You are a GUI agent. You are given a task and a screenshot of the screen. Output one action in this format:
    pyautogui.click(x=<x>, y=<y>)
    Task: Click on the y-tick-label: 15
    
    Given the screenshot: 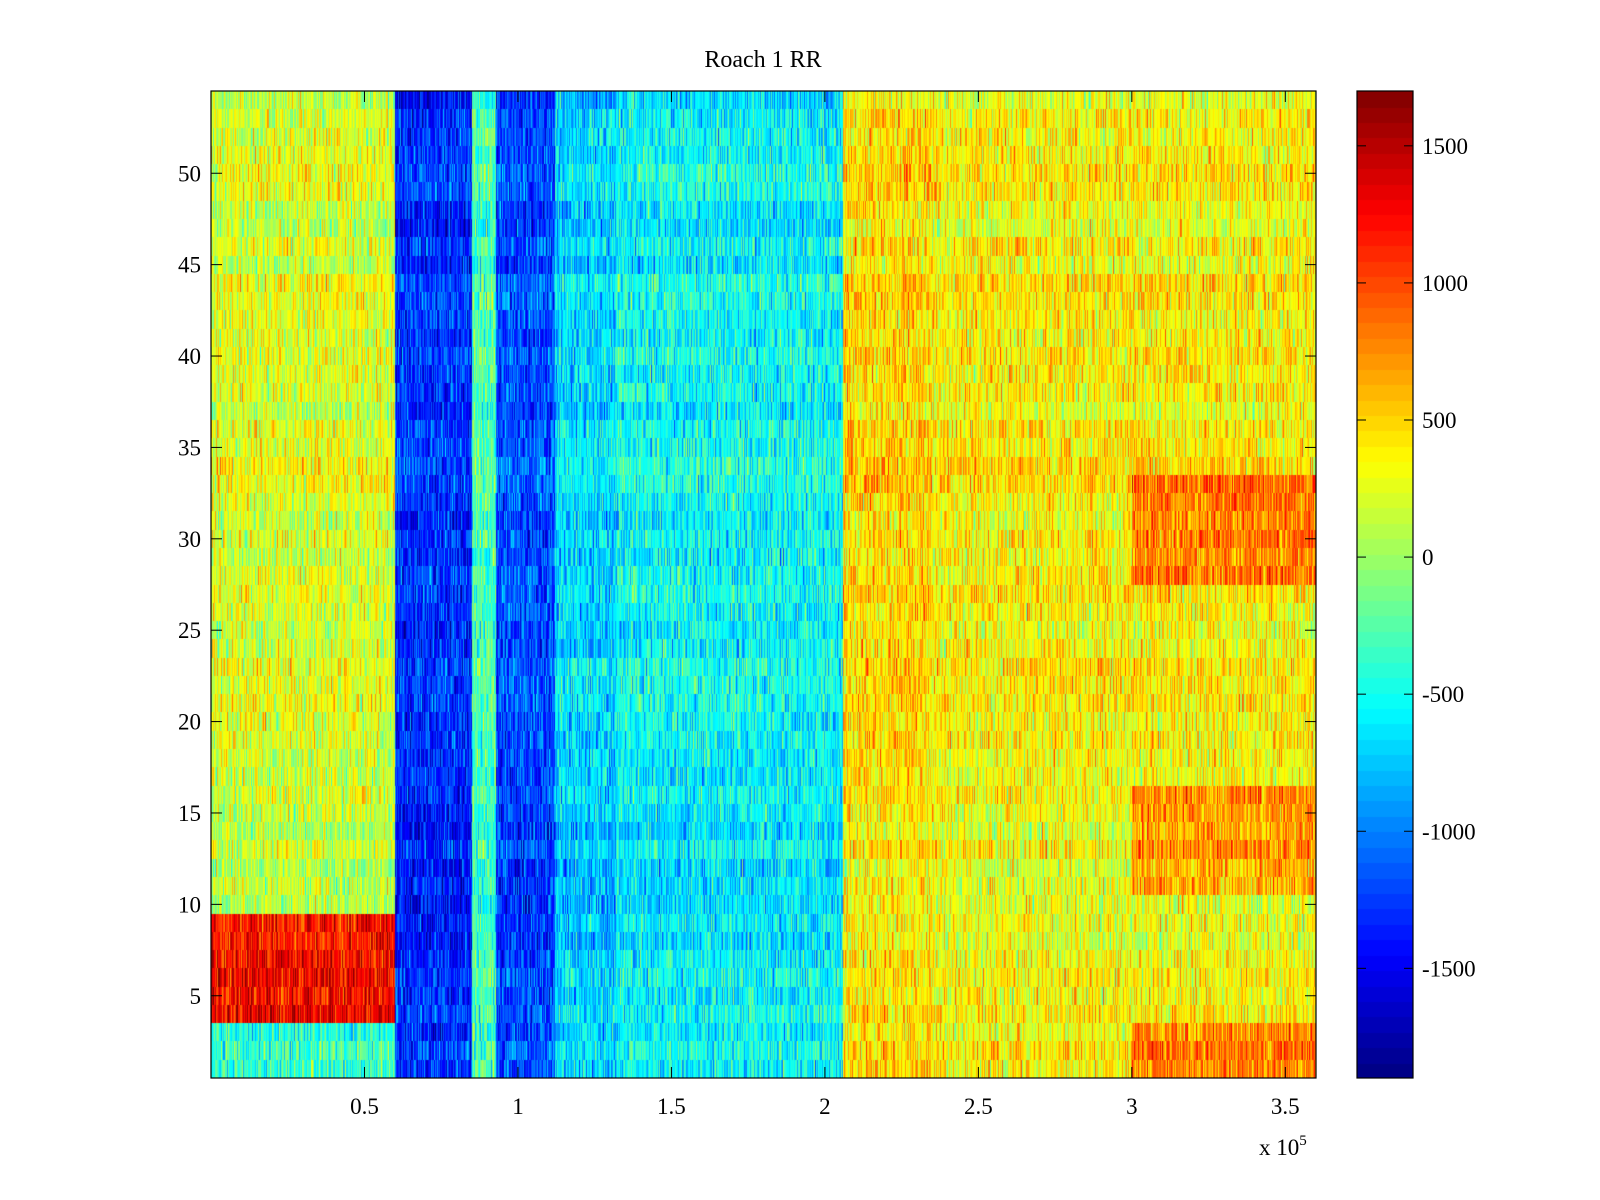 What is the action you would take?
    pyautogui.click(x=189, y=813)
    